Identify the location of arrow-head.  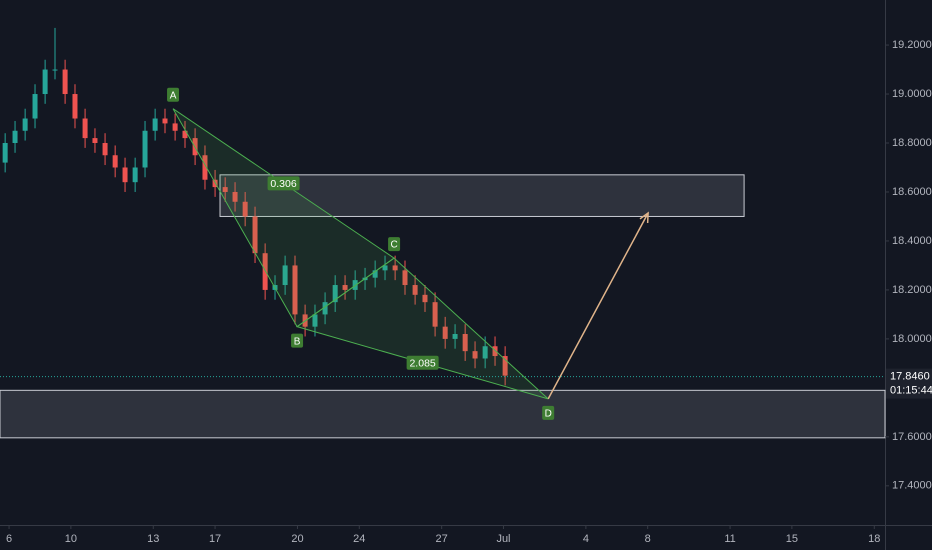
(644, 217).